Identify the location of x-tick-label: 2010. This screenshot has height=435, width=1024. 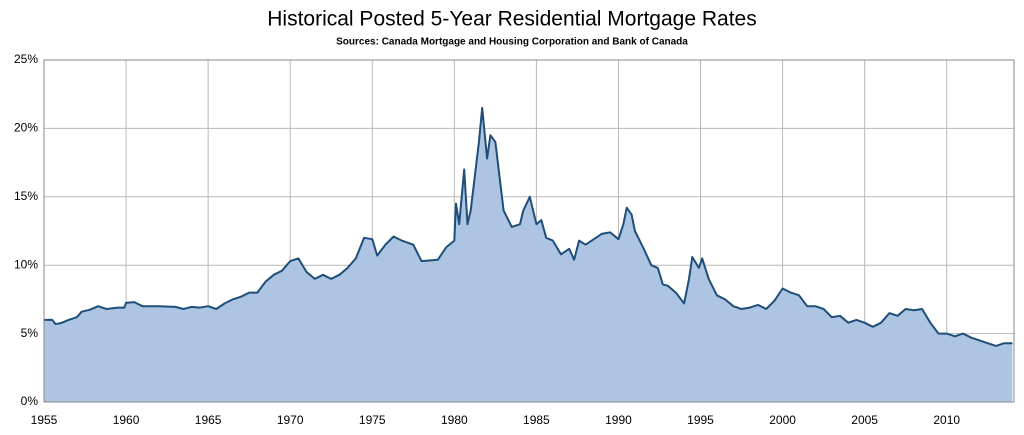
(946, 420).